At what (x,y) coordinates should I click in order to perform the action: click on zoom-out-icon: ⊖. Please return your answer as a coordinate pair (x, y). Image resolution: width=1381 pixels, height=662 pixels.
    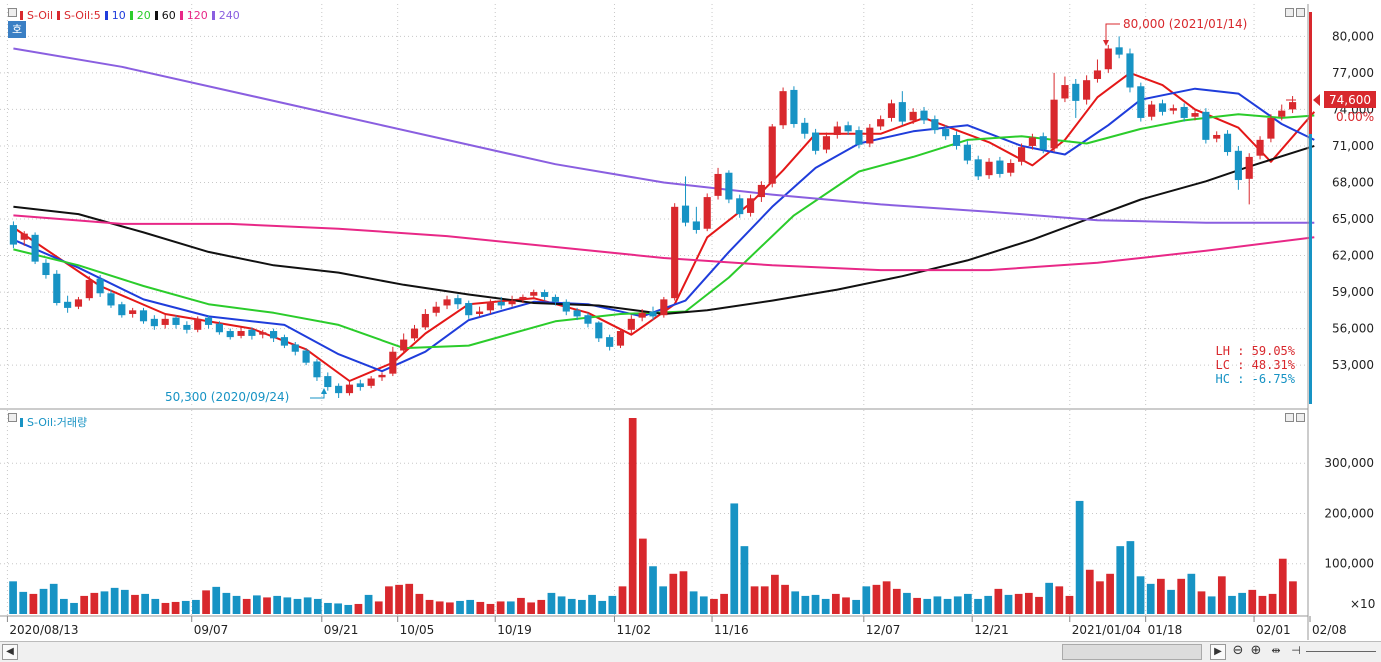
    Looking at the image, I should click on (1238, 650).